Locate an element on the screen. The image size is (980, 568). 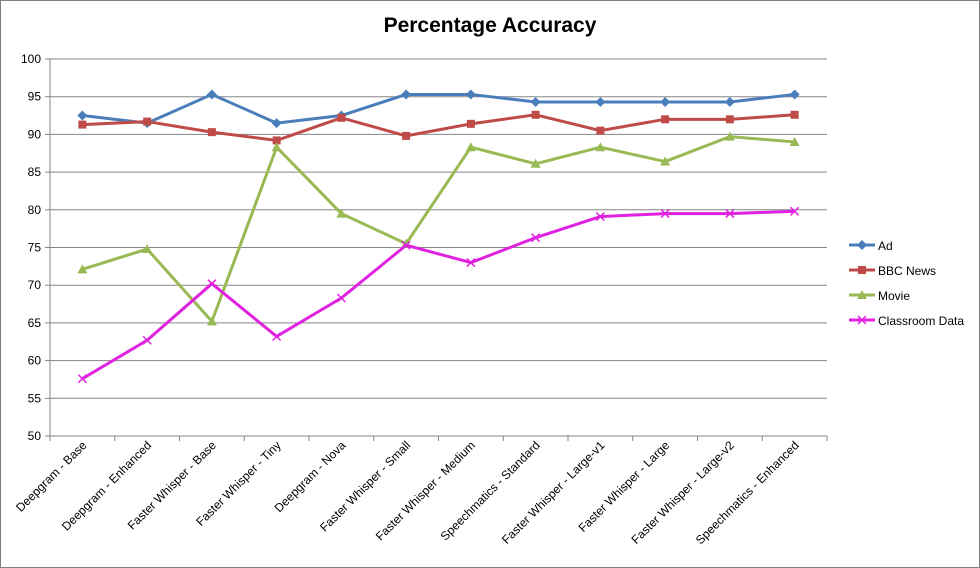
legend-label: Ad is located at coordinates (885, 246).